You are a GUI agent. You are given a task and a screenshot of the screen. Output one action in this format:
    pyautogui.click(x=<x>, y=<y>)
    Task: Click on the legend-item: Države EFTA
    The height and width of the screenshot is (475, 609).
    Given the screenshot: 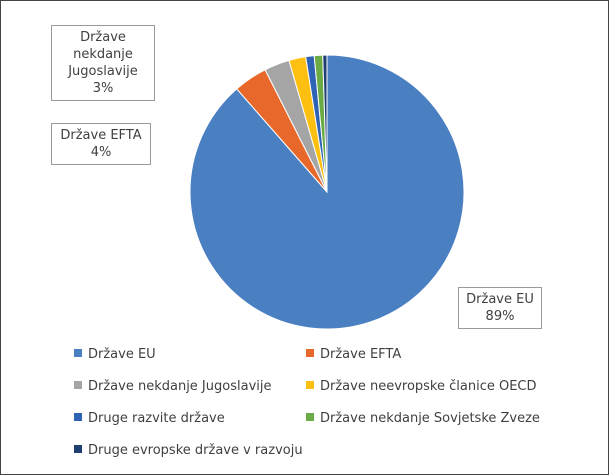 What is the action you would take?
    pyautogui.click(x=353, y=354)
    